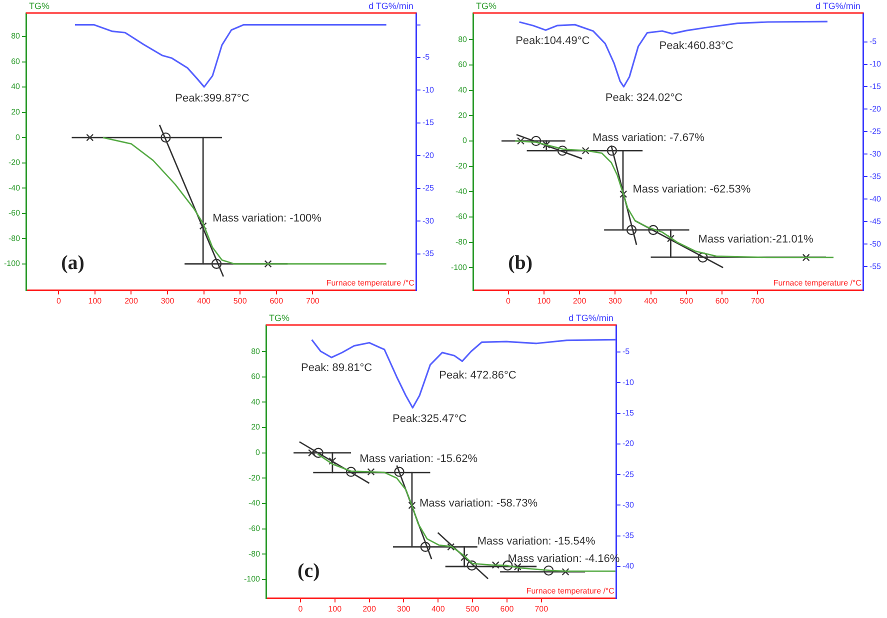  What do you see at coordinates (644, 98) in the screenshot?
I see `annotation: Peak: 324.02°C` at bounding box center [644, 98].